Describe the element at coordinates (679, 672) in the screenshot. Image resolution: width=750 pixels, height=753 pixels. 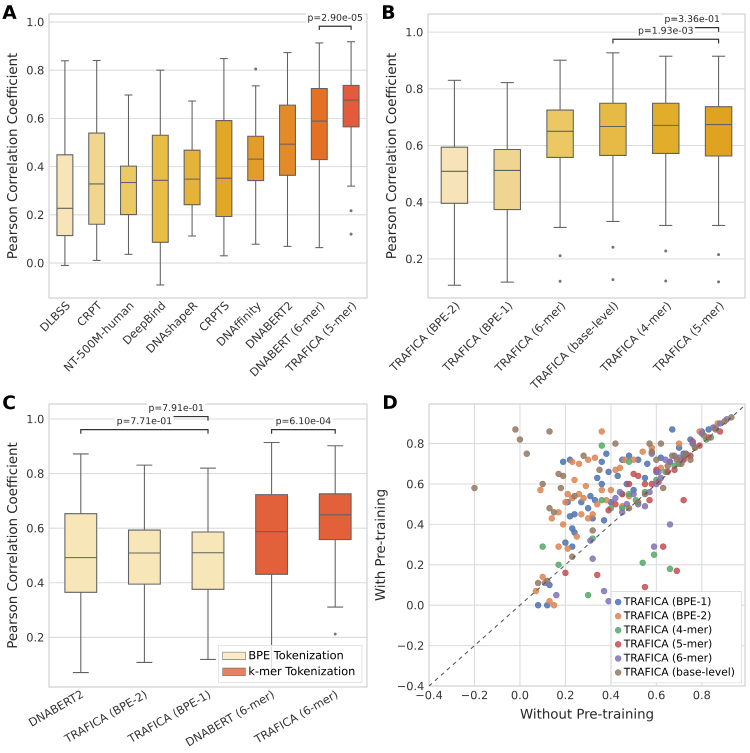
I see `legend-label: TRAFICA (base-level)` at that location.